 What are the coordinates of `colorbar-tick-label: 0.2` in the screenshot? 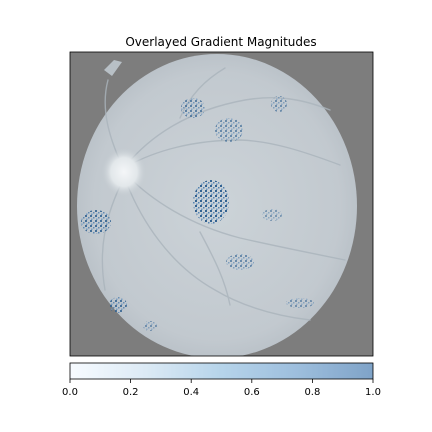 It's located at (131, 392).